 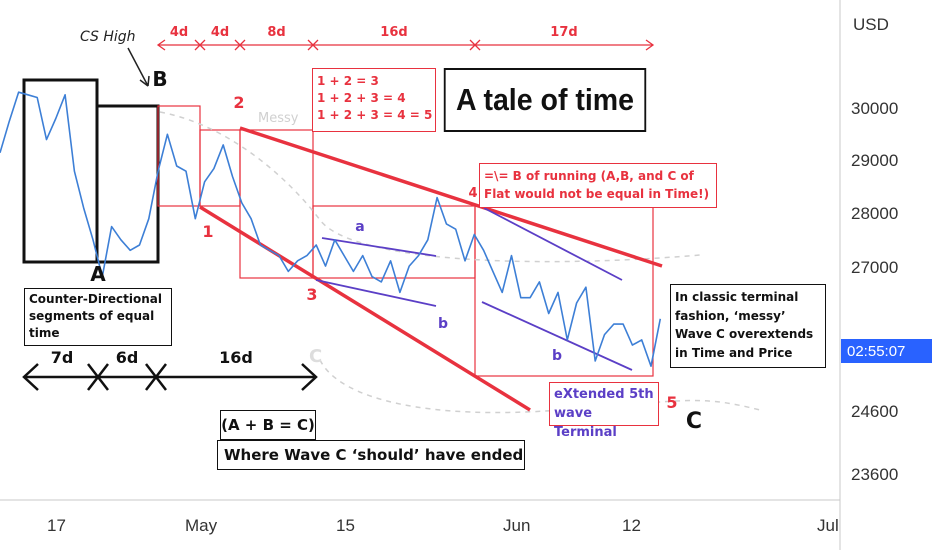 I want to click on wave-2-label: 2, so click(x=238, y=102).